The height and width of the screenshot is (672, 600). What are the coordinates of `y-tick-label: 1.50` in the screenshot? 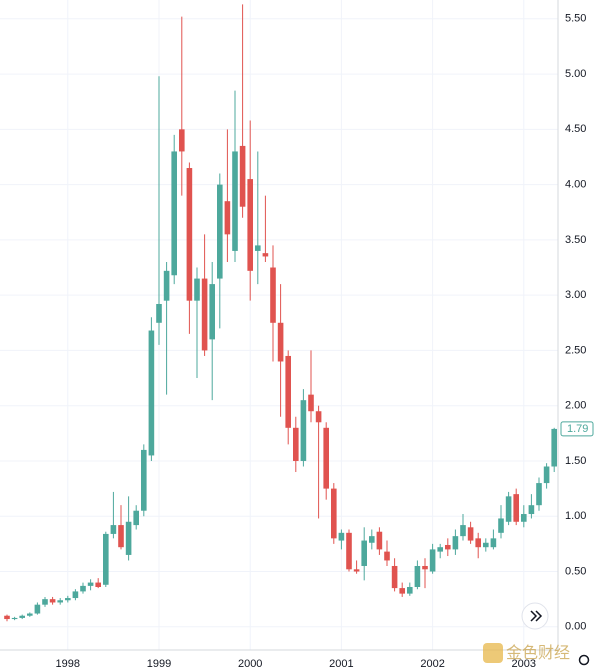 It's located at (575, 461).